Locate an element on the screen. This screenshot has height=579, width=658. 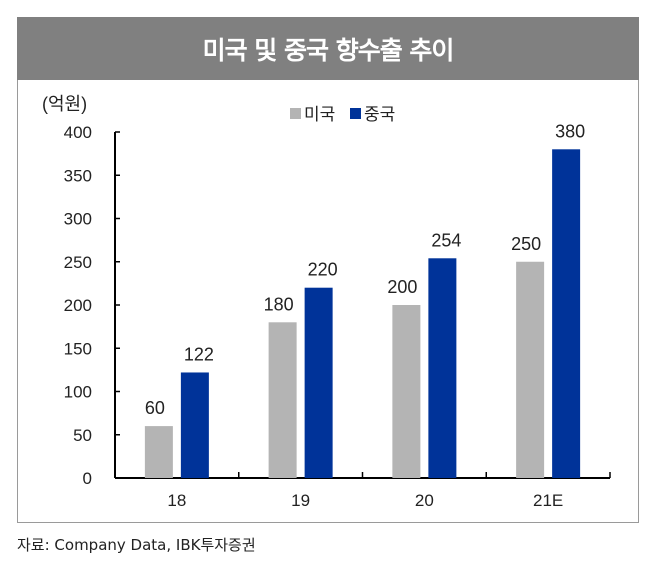
x-tick-label: 20 is located at coordinates (424, 500).